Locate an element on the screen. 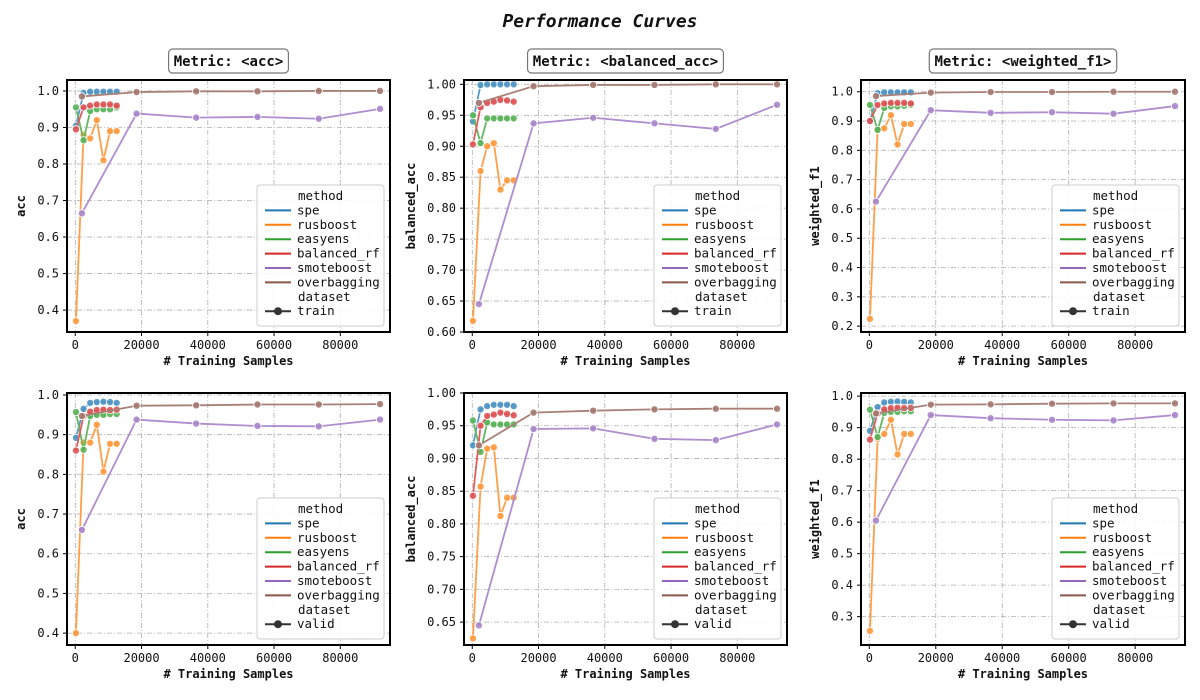 Image resolution: width=1200 pixels, height=700 pixels. y-tick-label: 0.7 is located at coordinates (842, 491).